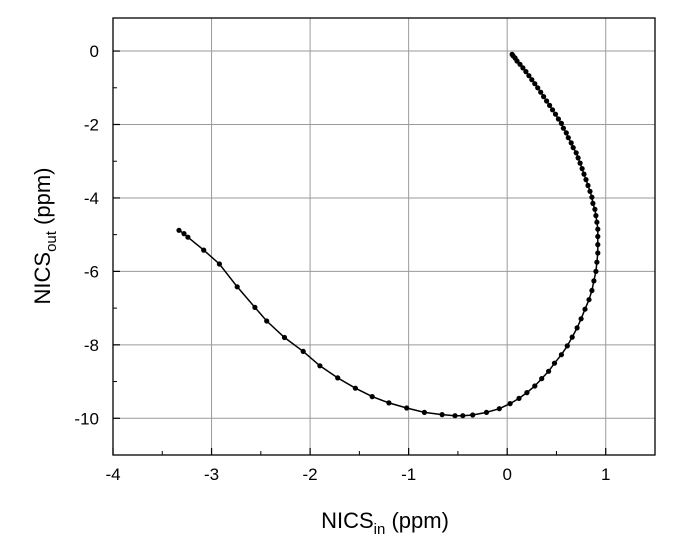 The image size is (679, 554). I want to click on x-tick-label: -4, so click(112, 474).